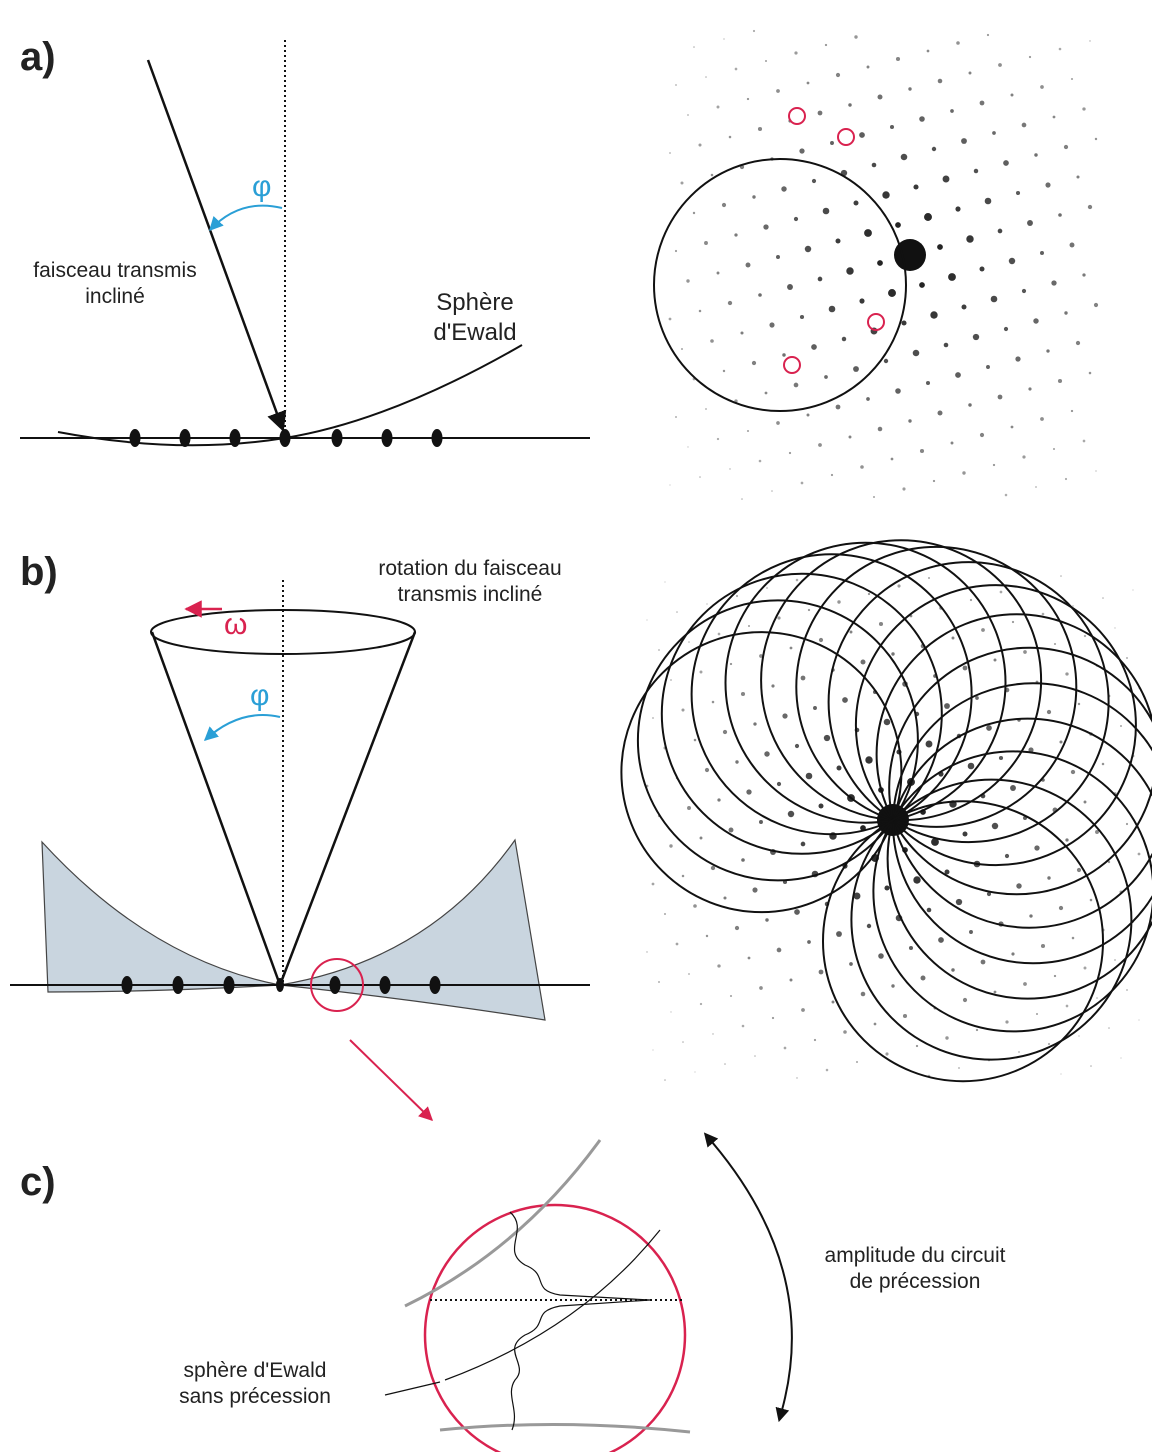 This screenshot has width=1152, height=1452. I want to click on beam, so click(216, 245).